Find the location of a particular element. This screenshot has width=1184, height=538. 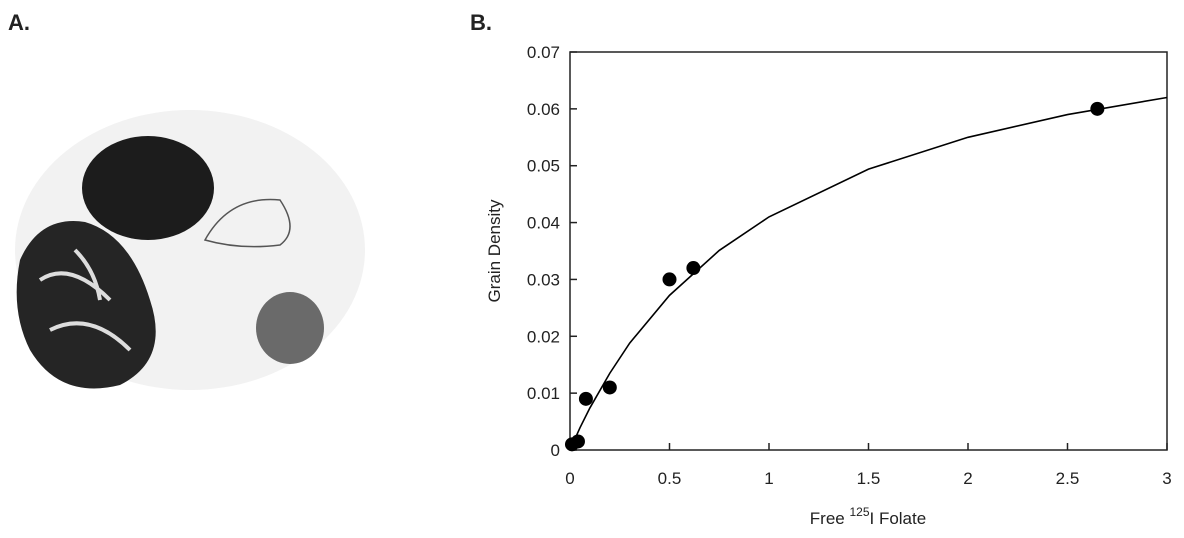

y-axis-label: Grain Density is located at coordinates (494, 250).